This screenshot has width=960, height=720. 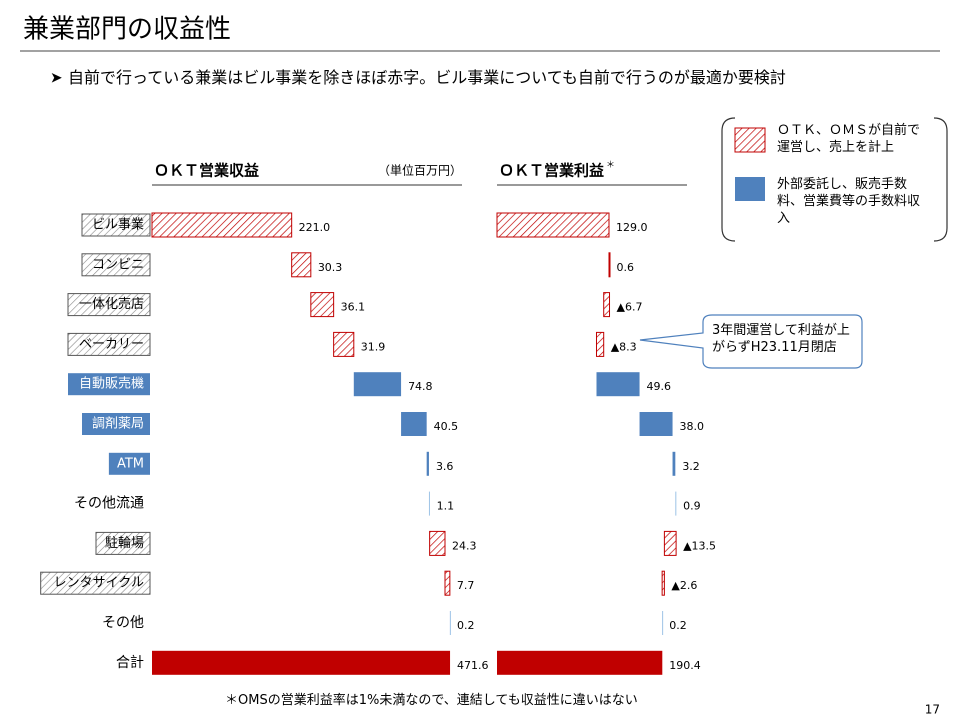 What do you see at coordinates (111, 304) in the screenshot?
I see `category-label: 一体化売店` at bounding box center [111, 304].